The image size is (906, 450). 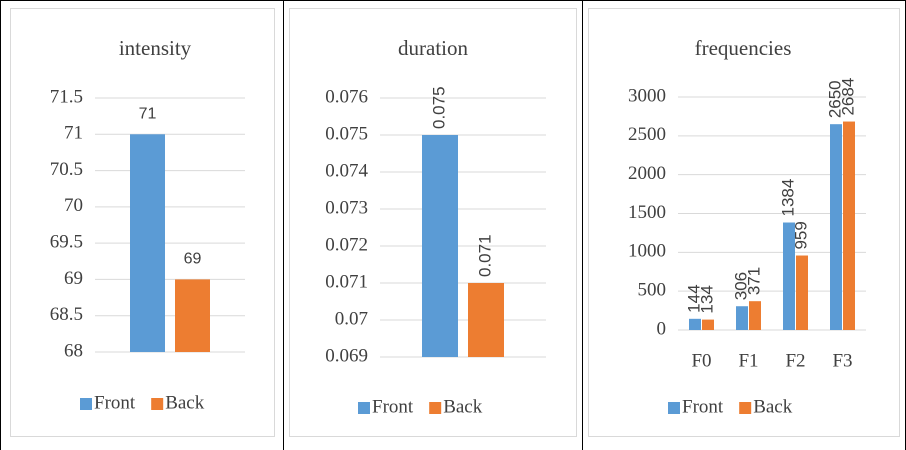 What do you see at coordinates (701, 360) in the screenshot?
I see `x-tick-label: F0` at bounding box center [701, 360].